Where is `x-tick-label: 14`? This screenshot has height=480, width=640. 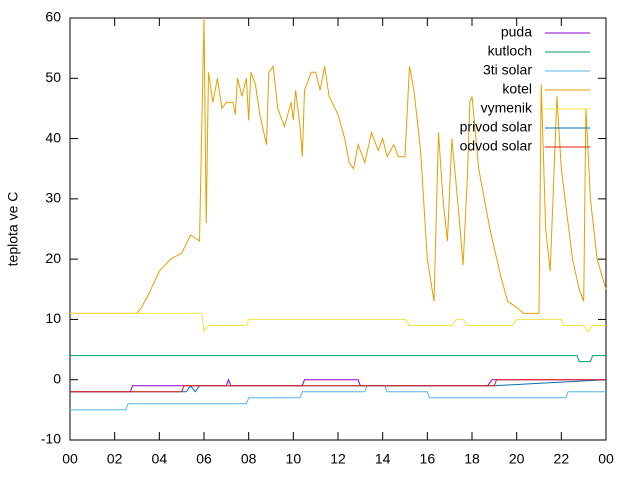 x-tick-label: 14 is located at coordinates (383, 459).